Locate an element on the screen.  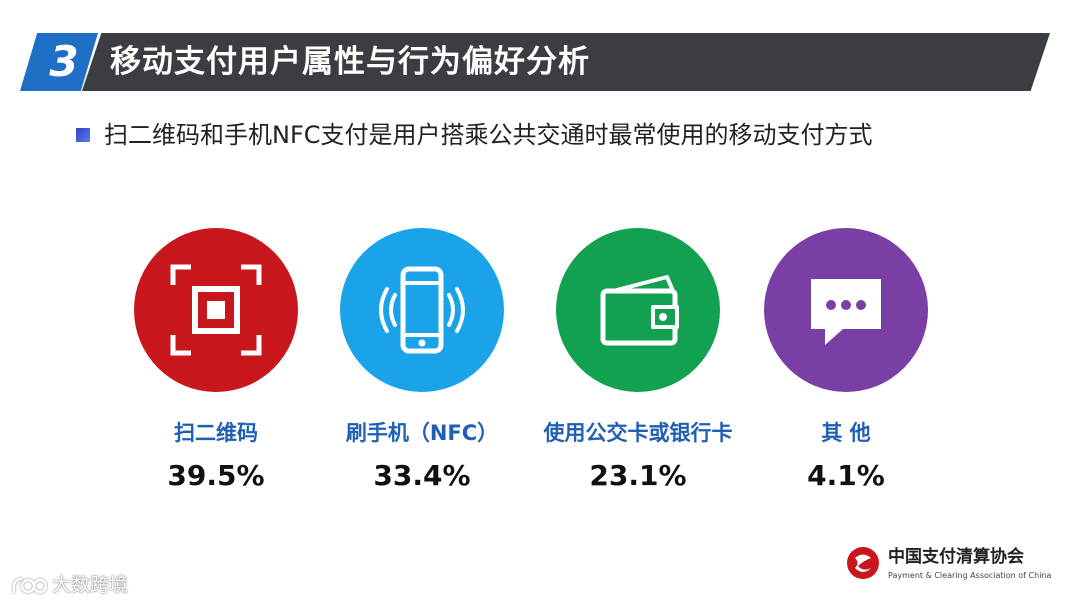
nfc-phone-icon is located at coordinates (422, 310).